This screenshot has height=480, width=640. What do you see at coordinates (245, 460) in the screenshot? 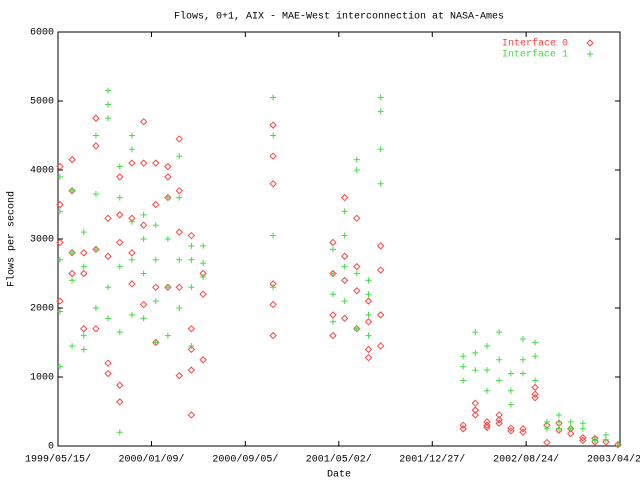
I see `x-tick-label: 2000/09/05/` at bounding box center [245, 460].